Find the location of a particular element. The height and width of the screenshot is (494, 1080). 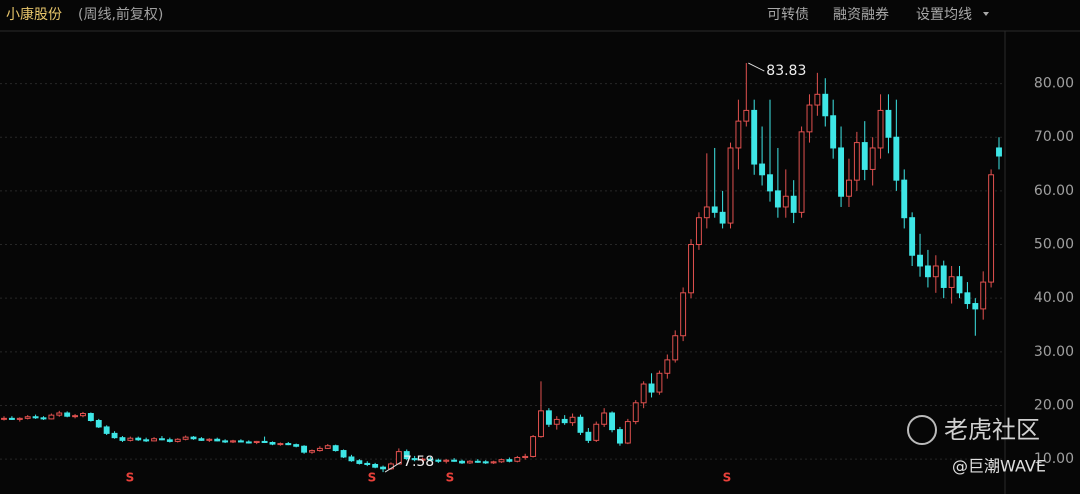

annotation-label: 83.83 is located at coordinates (786, 71).